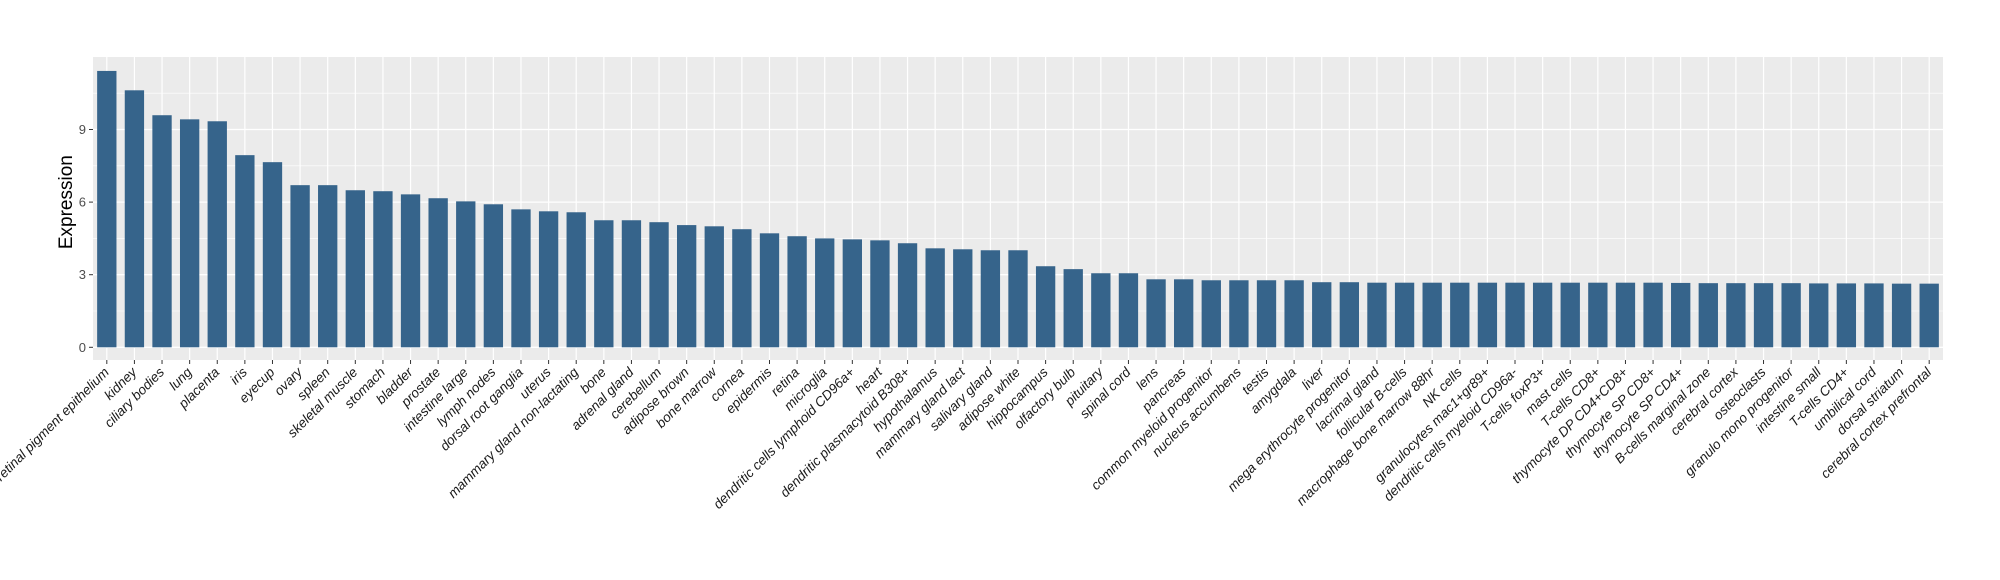 The image size is (2000, 580). What do you see at coordinates (66, 202) in the screenshot?
I see `y-axis-label: Expression` at bounding box center [66, 202].